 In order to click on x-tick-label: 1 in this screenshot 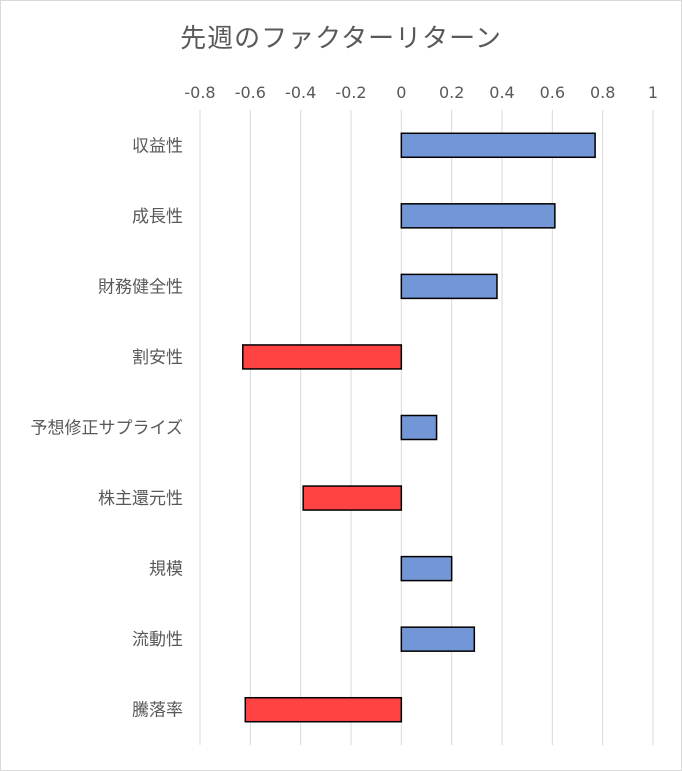, I will do `click(653, 92)`.